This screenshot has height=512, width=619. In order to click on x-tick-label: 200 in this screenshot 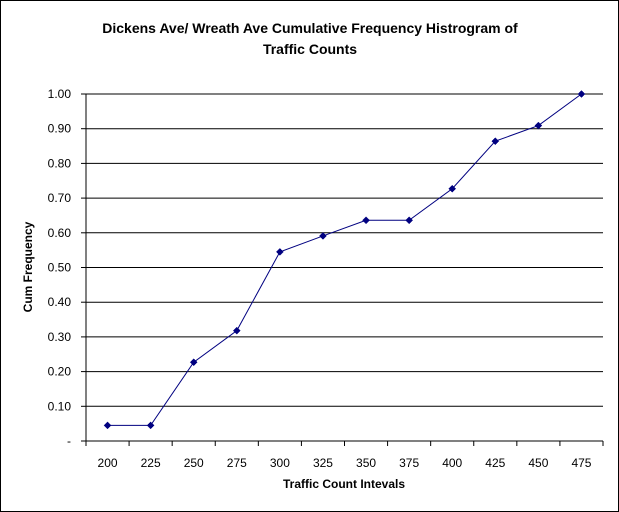, I will do `click(108, 463)`.